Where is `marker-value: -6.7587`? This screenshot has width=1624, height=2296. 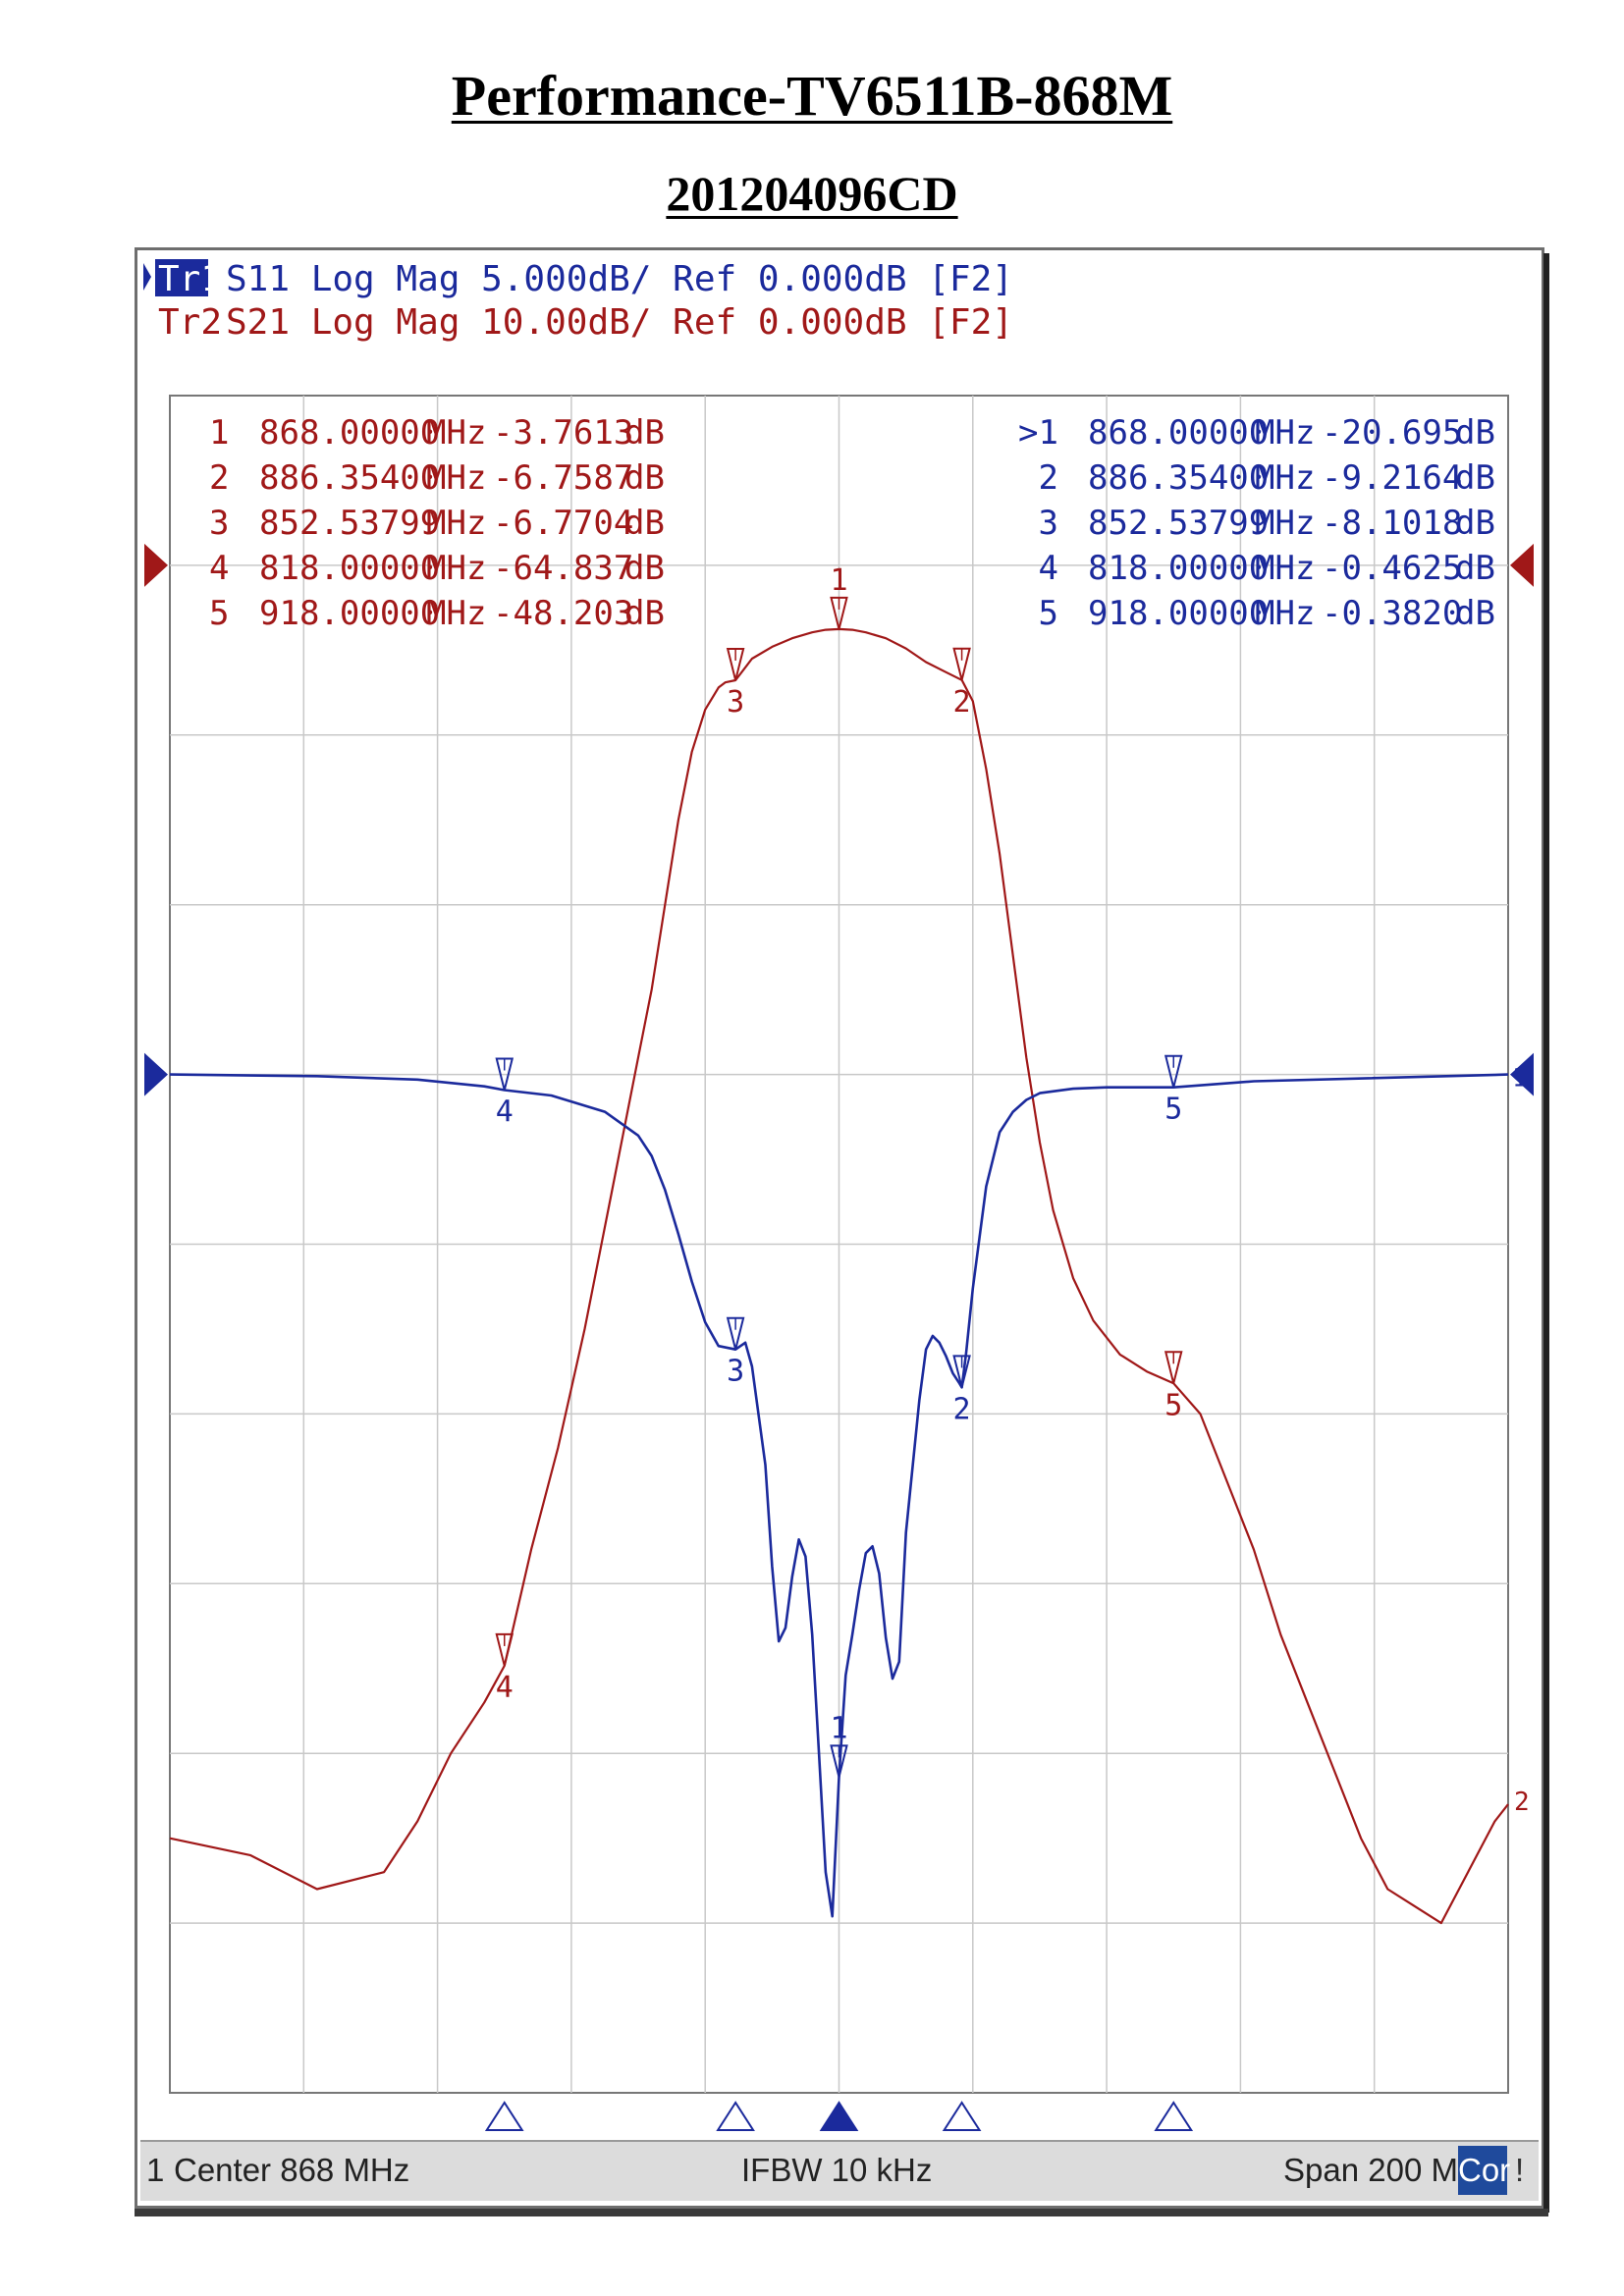
marker-value: -6.7587 is located at coordinates (563, 478).